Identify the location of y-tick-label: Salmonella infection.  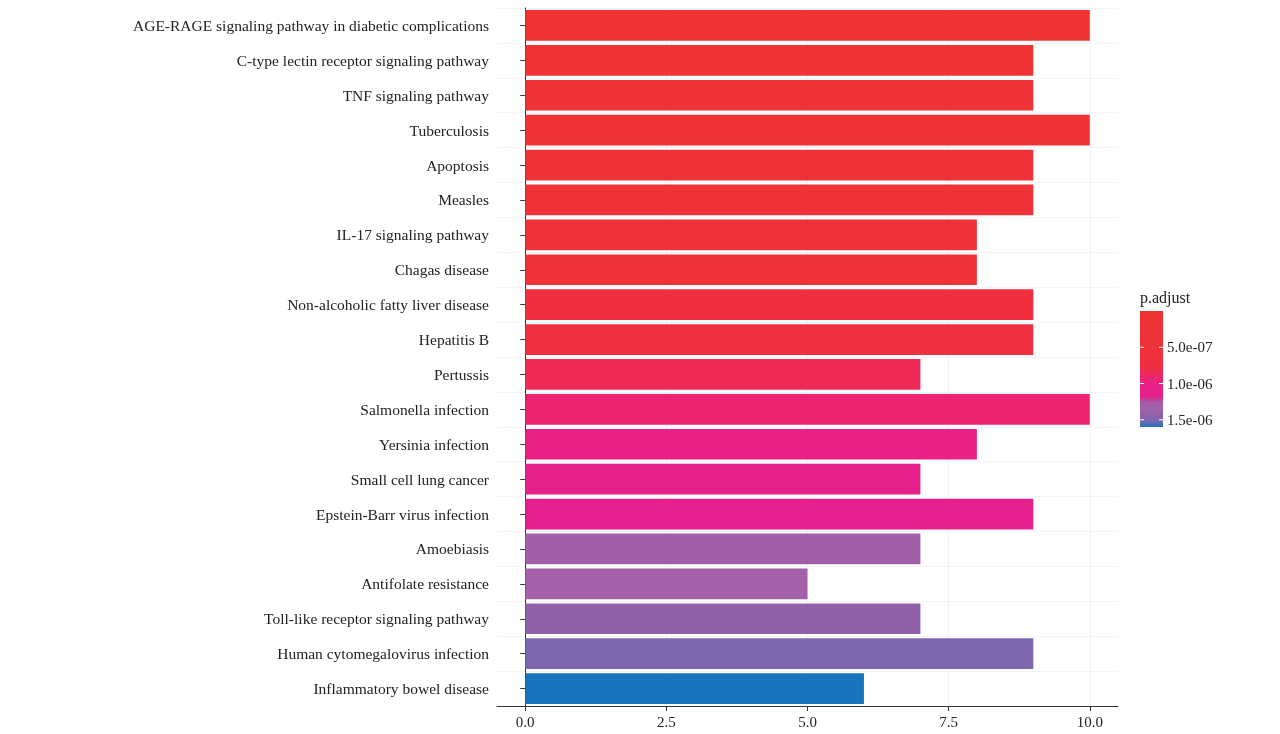
(425, 409).